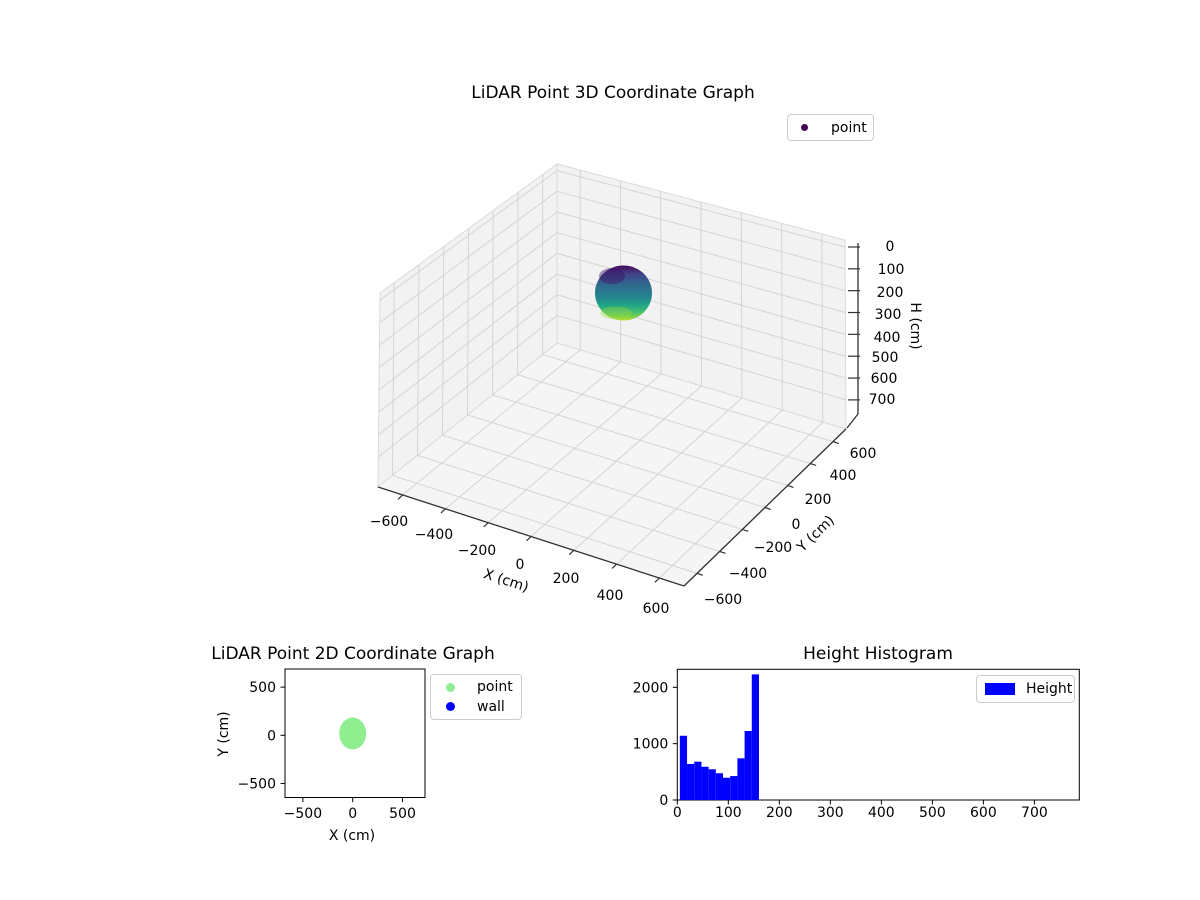  What do you see at coordinates (332, 745) in the screenshot?
I see `plot2d: −500 0 500 −500 0 500` at bounding box center [332, 745].